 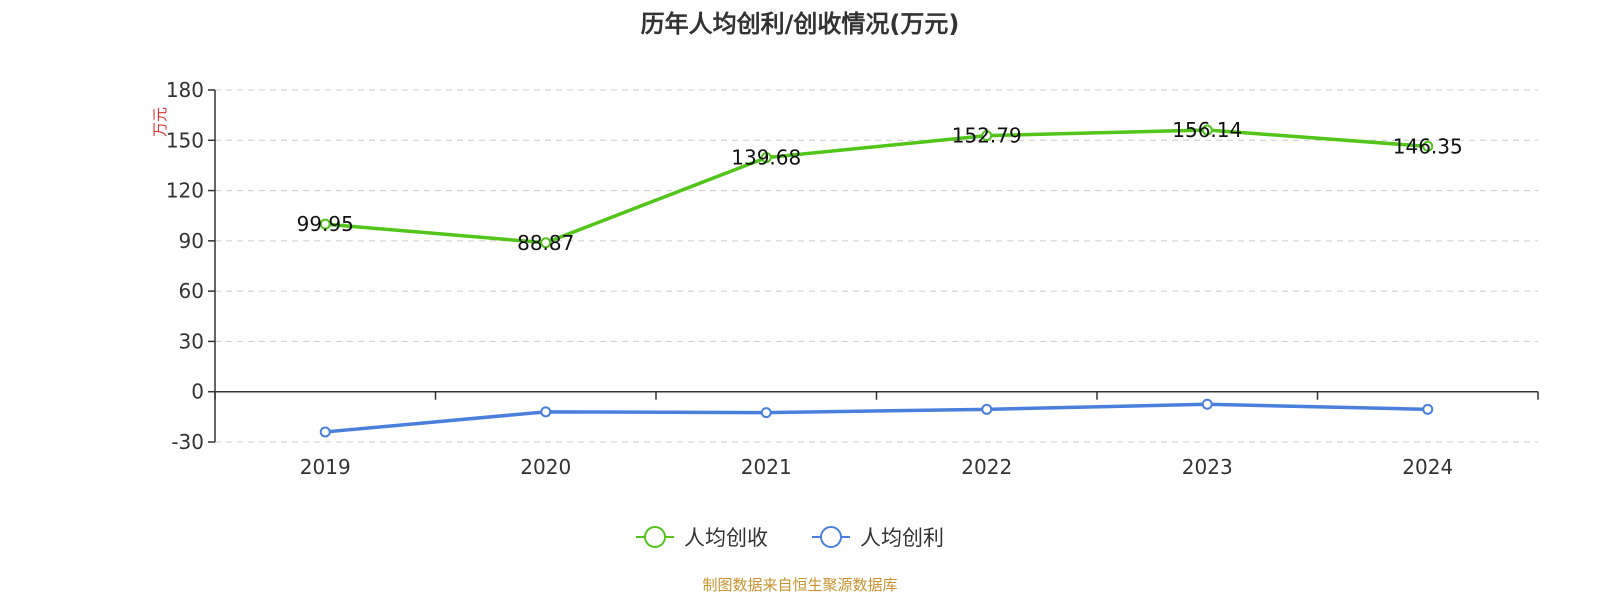 I want to click on x-tick-label: 2022, so click(x=986, y=467).